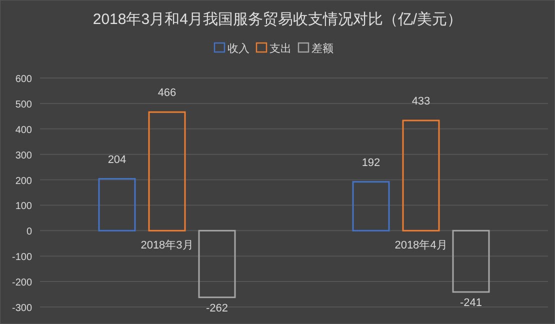 Image resolution: width=555 pixels, height=324 pixels. What do you see at coordinates (167, 246) in the screenshot?
I see `x-tick-label: 2018年3月` at bounding box center [167, 246].